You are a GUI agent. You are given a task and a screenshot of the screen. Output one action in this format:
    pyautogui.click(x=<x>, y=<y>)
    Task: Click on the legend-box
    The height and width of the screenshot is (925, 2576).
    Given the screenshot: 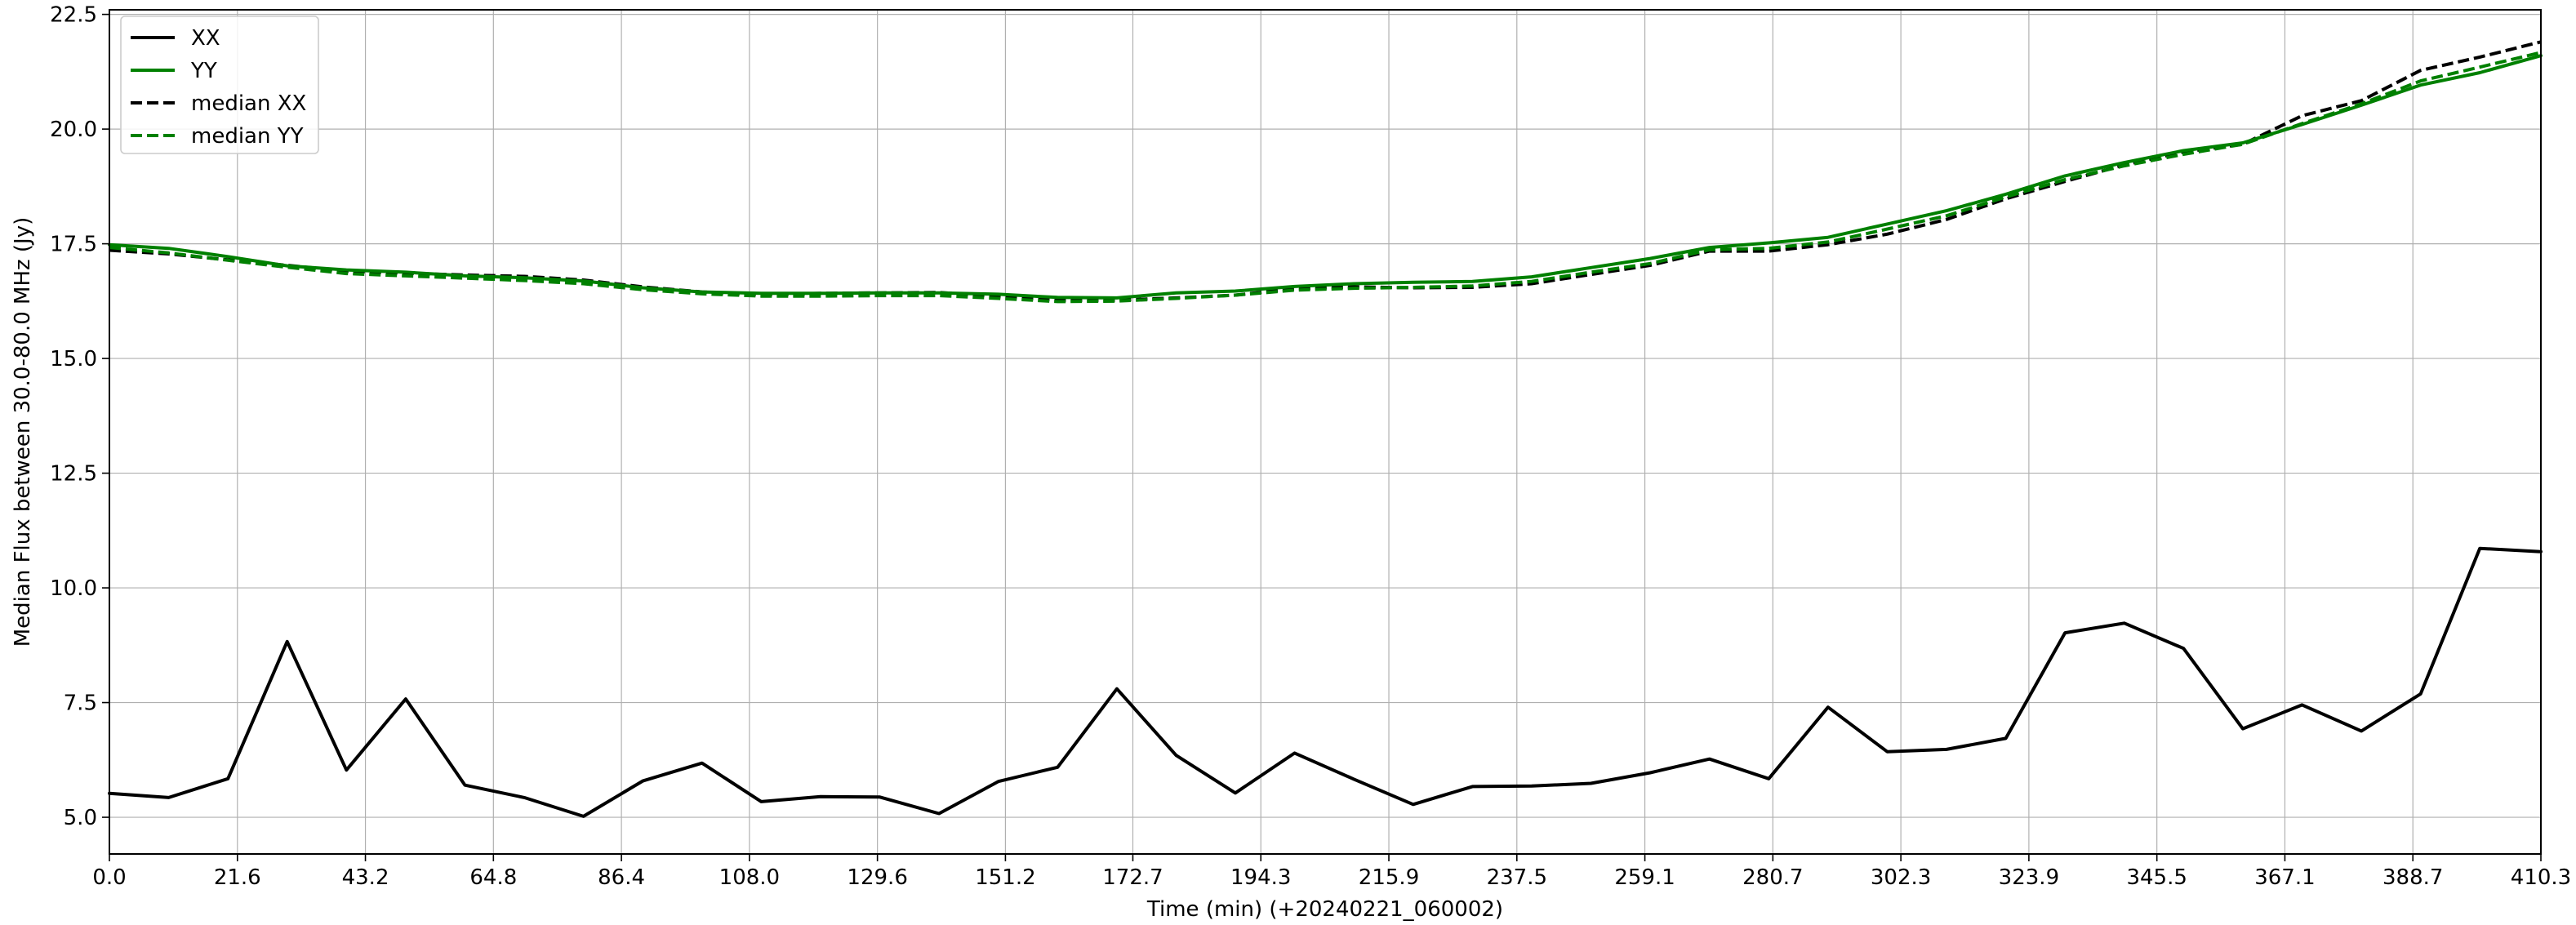 What is the action you would take?
    pyautogui.click(x=219, y=85)
    